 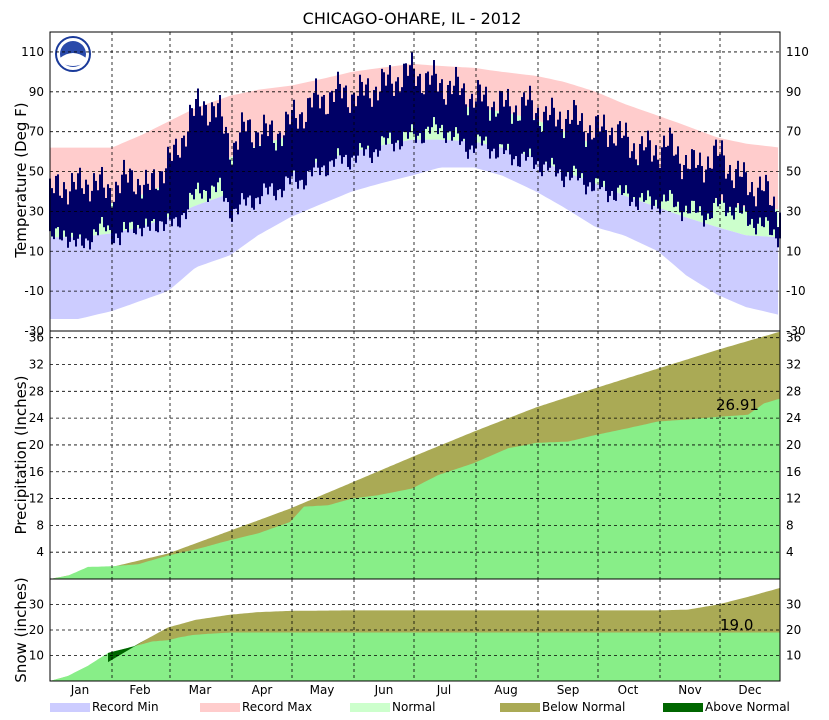 I want to click on precipitation-axis-label: Precipitation (Inches), so click(x=21, y=455).